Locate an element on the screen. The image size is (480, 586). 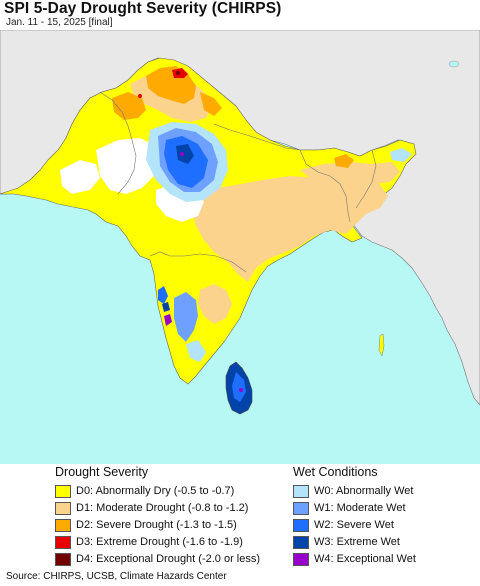
legend-swatch-d4 is located at coordinates (63, 559).